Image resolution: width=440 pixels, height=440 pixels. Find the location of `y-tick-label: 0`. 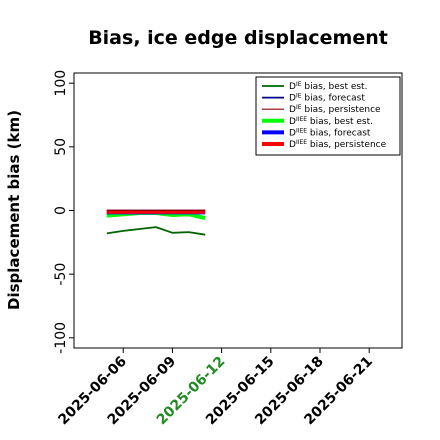

y-tick-label: 0 is located at coordinates (61, 210).